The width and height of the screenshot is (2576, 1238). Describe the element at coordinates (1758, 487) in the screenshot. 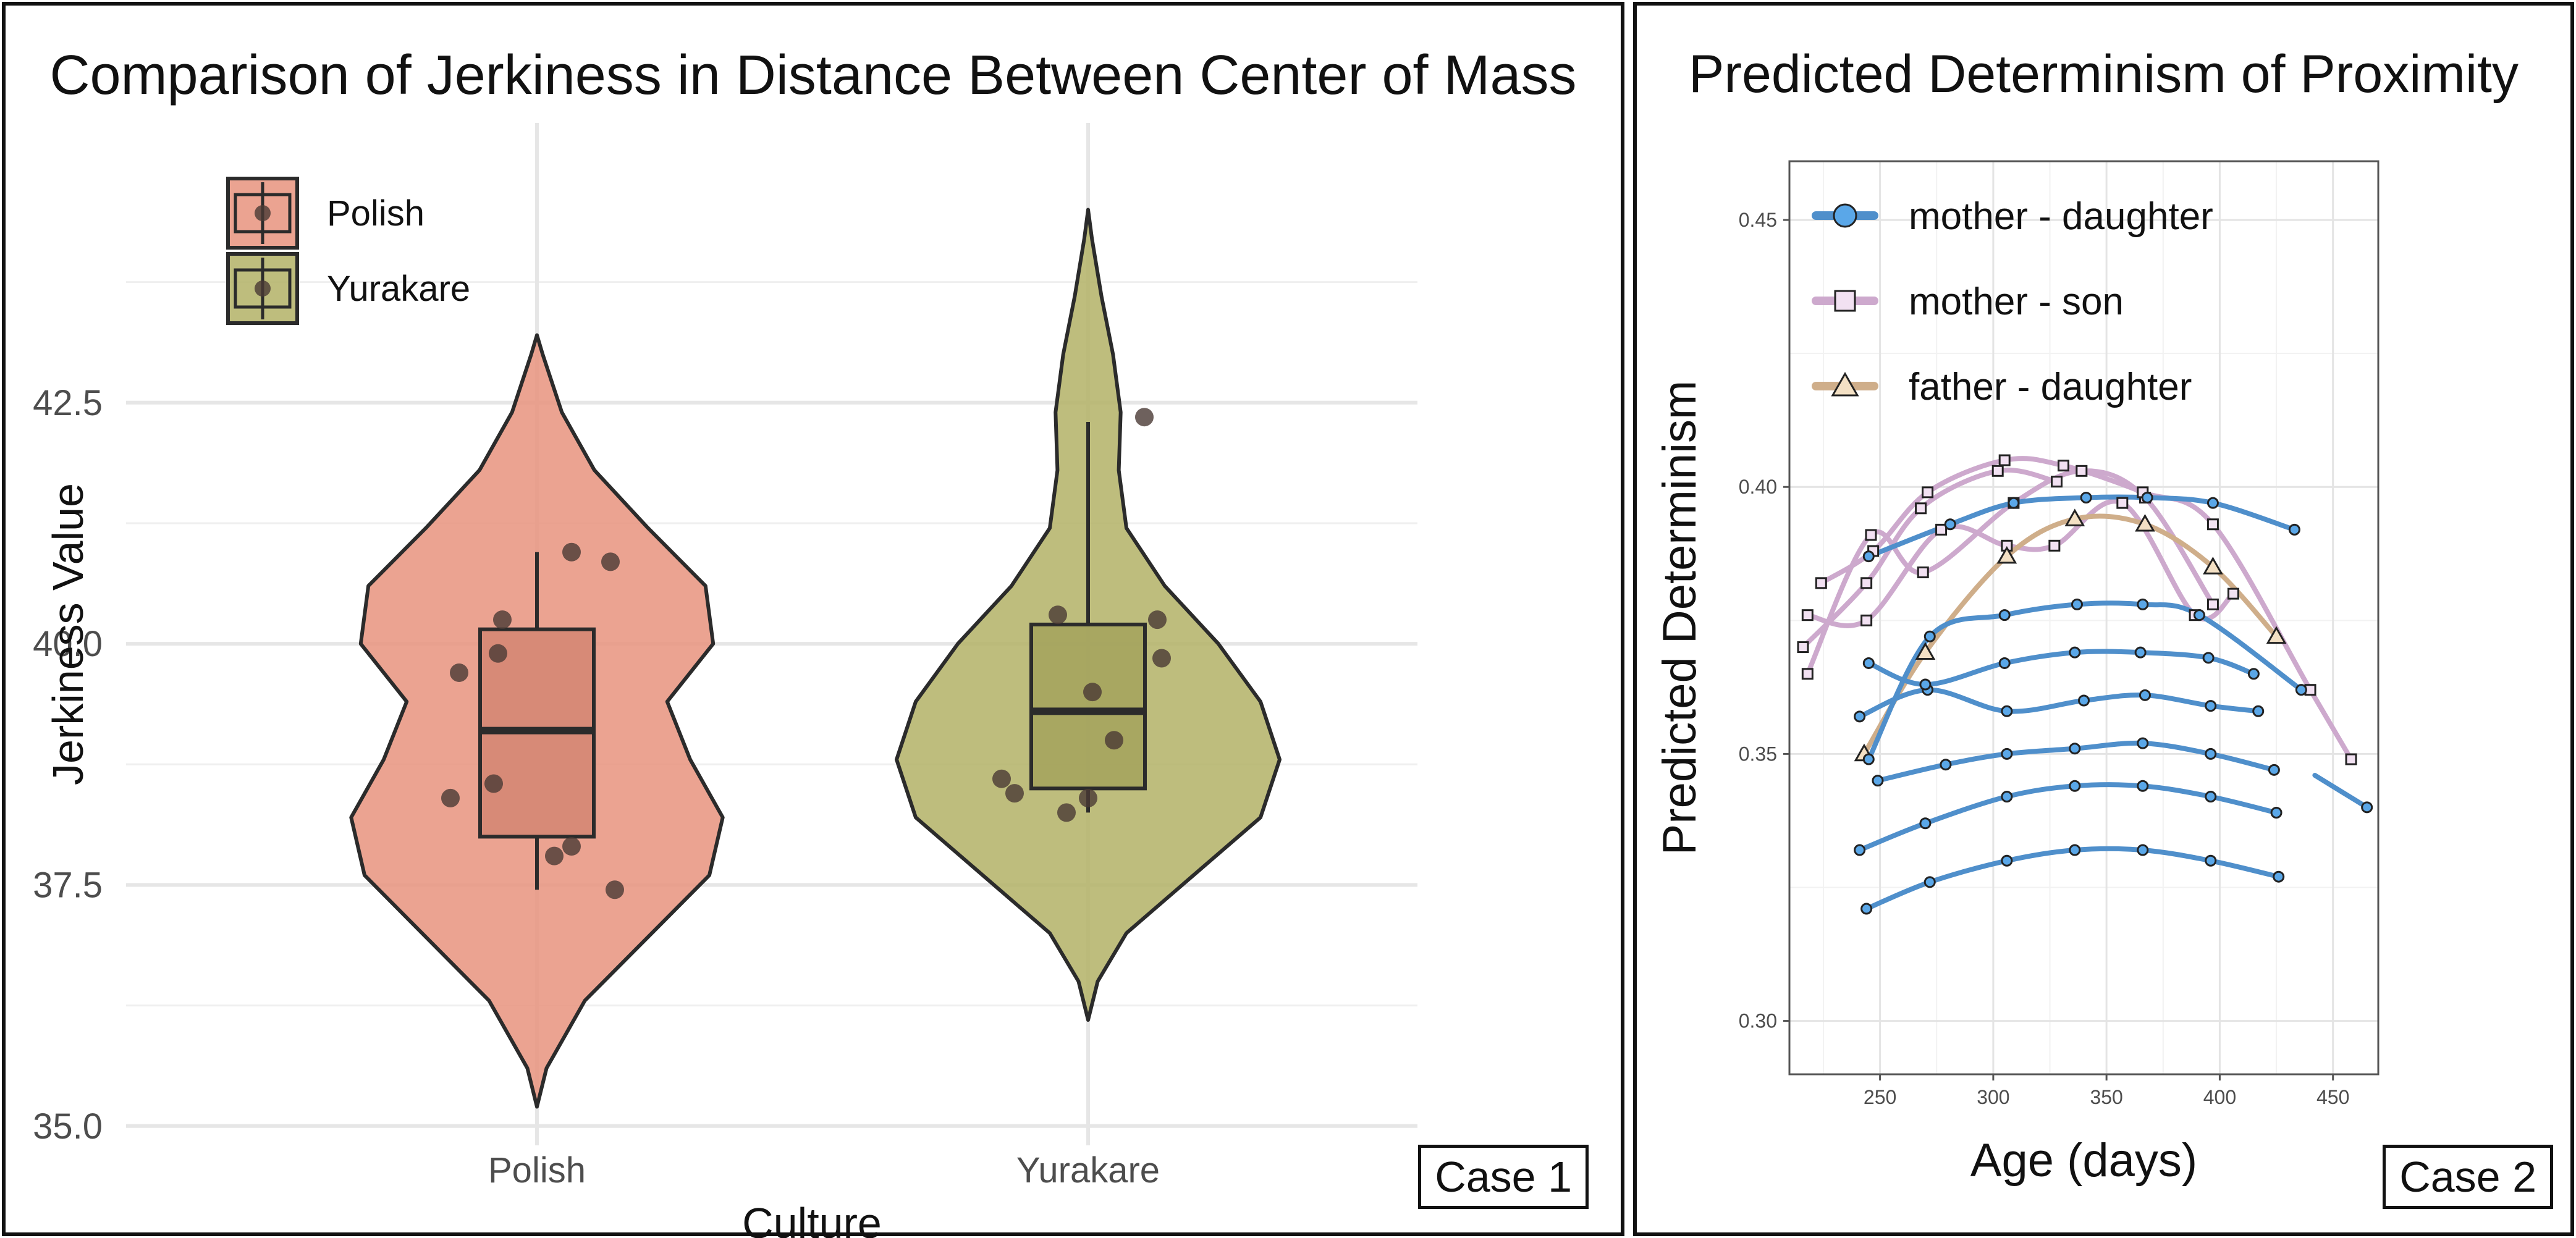

I see `y-tick-label: 0.40` at that location.